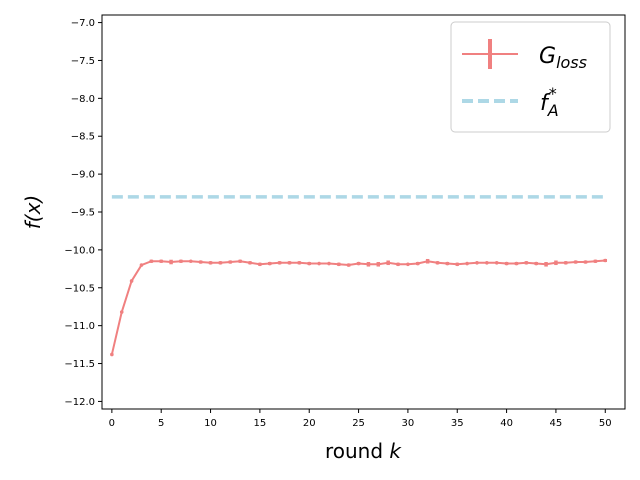 The image size is (640, 480). What do you see at coordinates (547, 56) in the screenshot?
I see `legend-gloss-main: G` at bounding box center [547, 56].